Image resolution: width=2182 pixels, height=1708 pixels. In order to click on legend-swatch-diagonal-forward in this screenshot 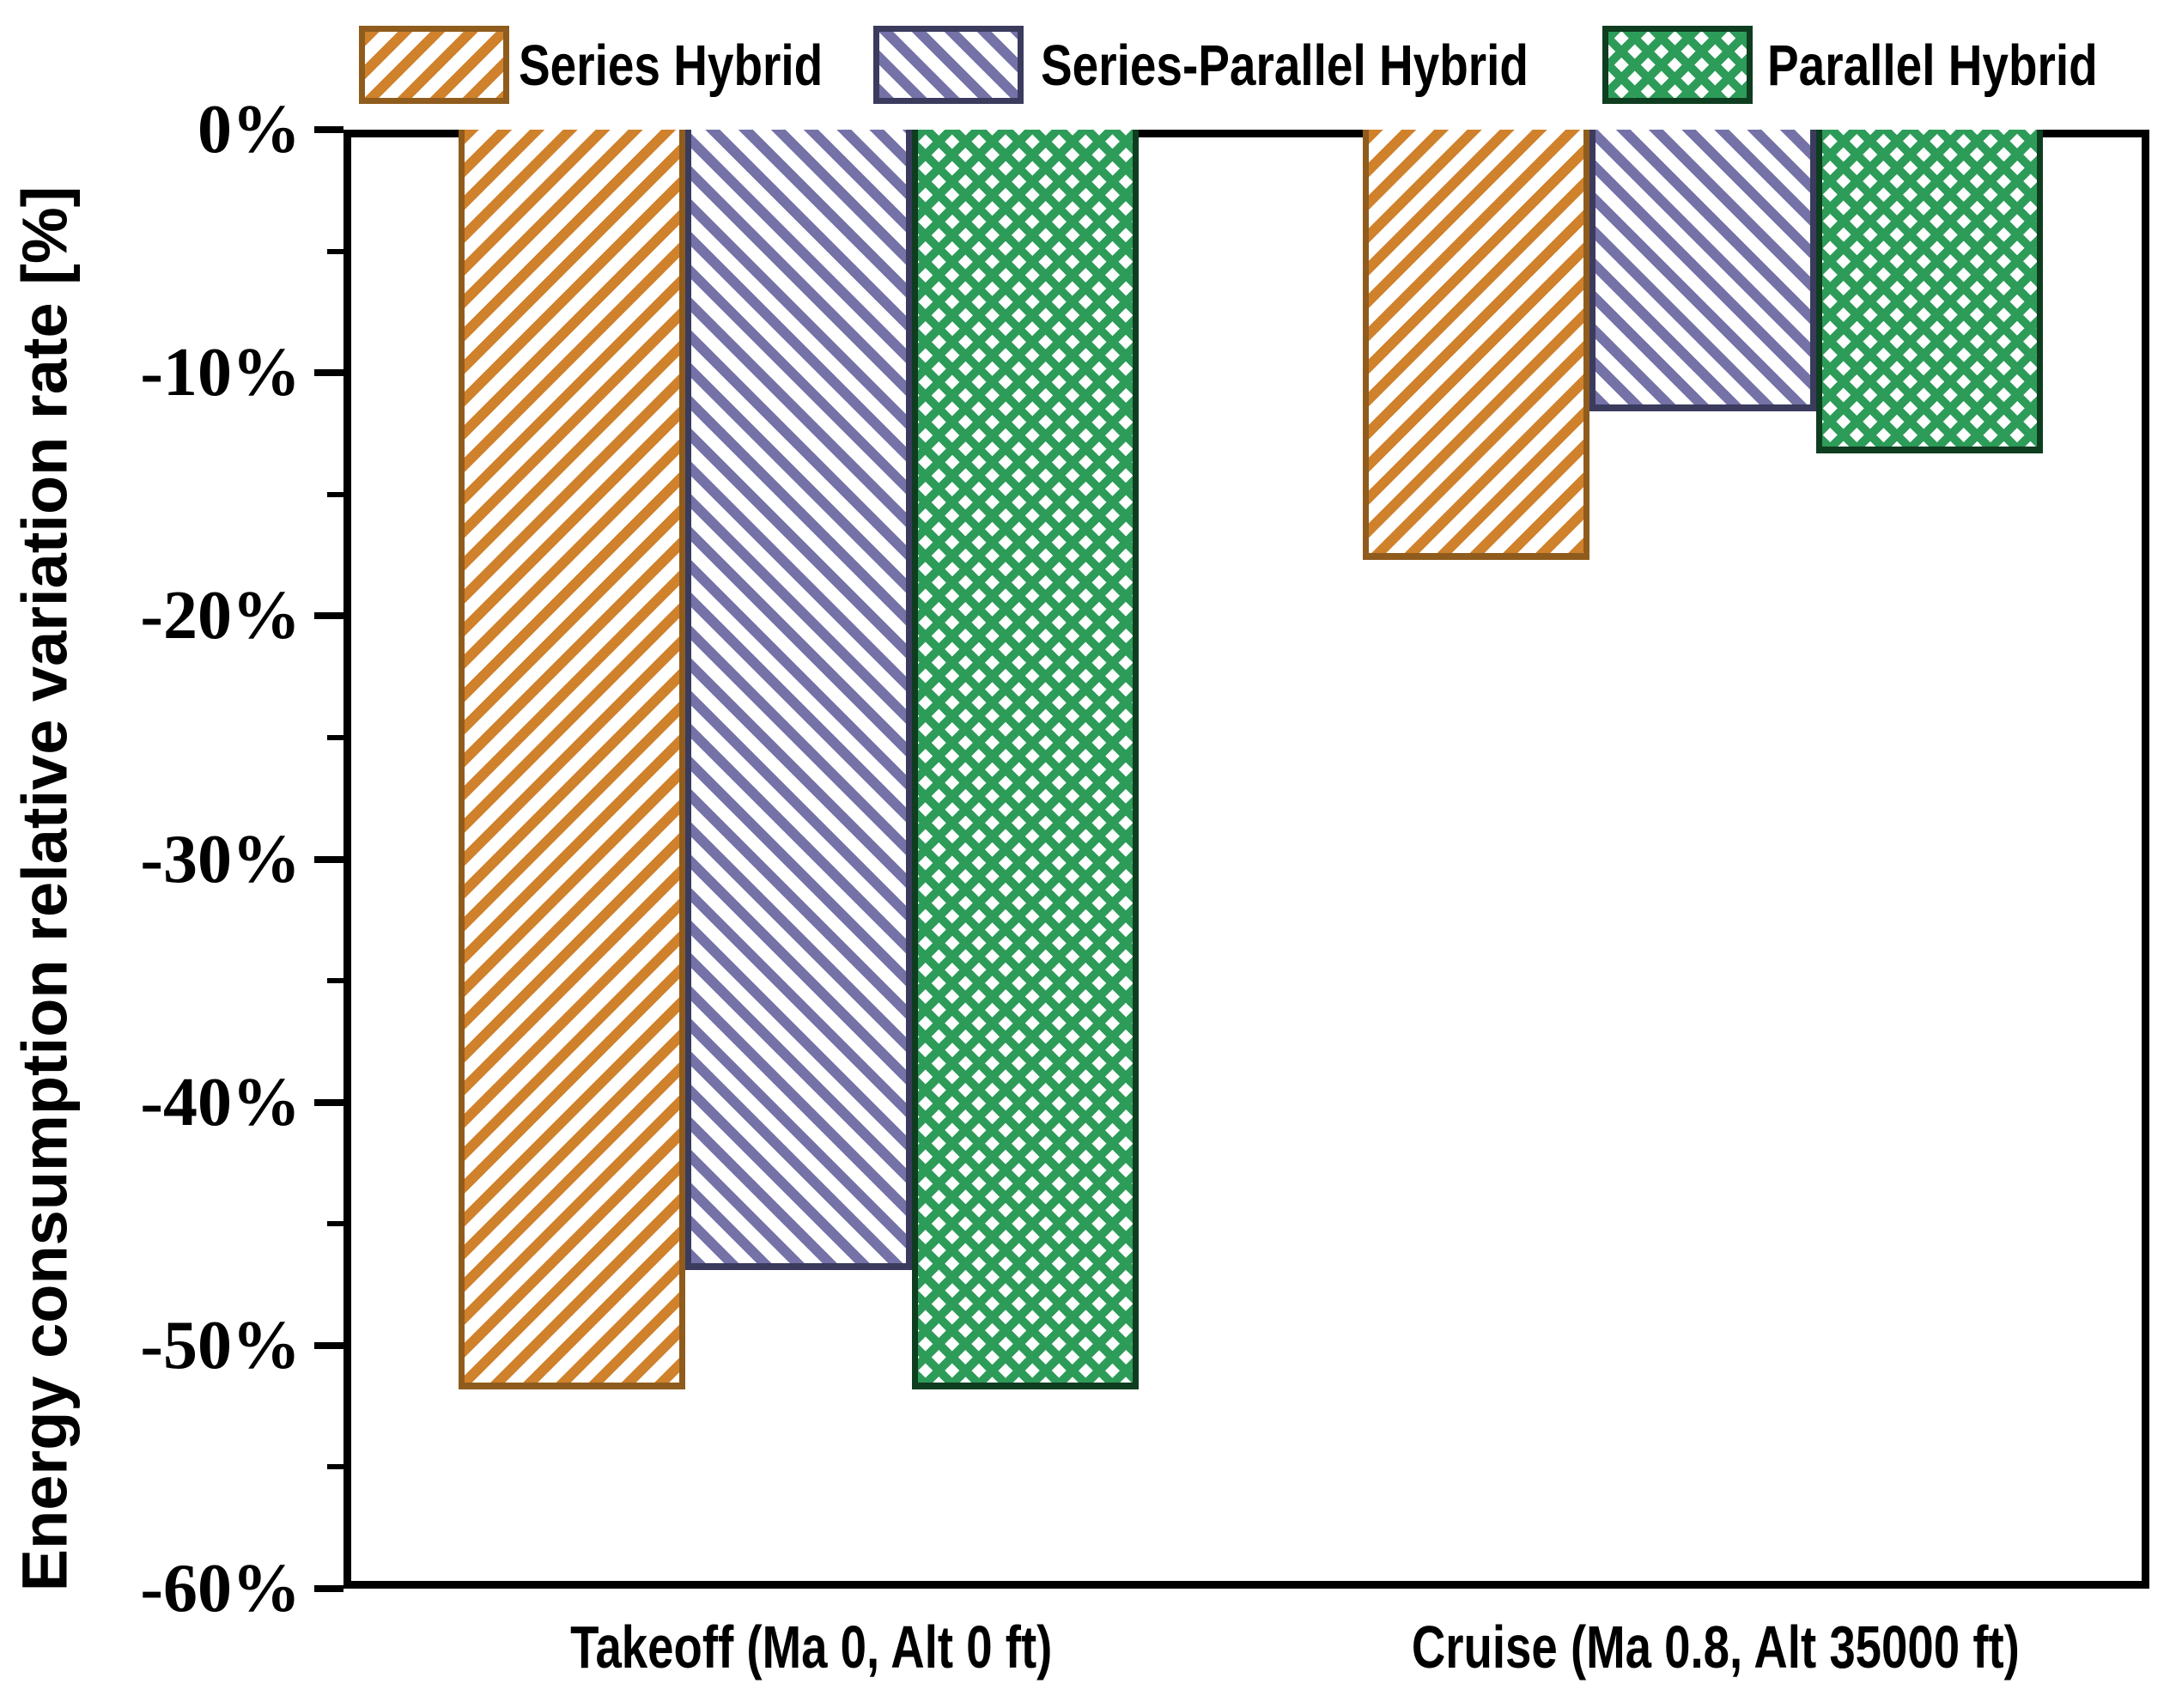, I will do `click(434, 65)`.